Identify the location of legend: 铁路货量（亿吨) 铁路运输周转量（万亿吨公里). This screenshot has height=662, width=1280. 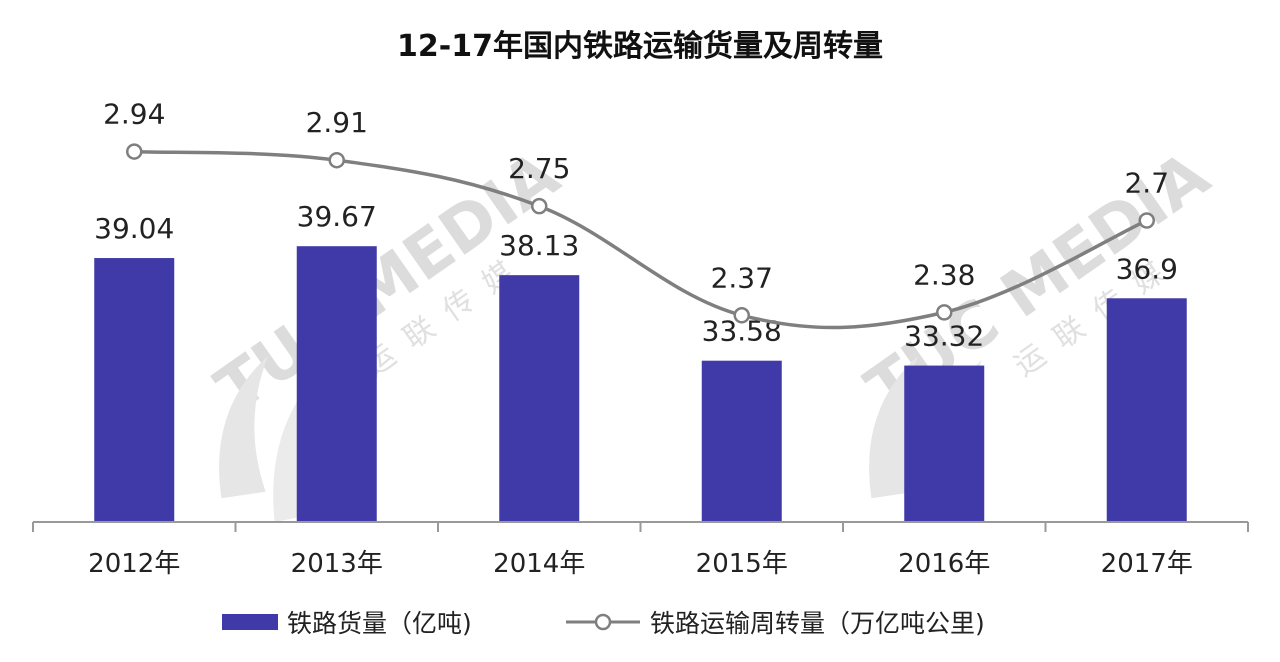
(603, 623).